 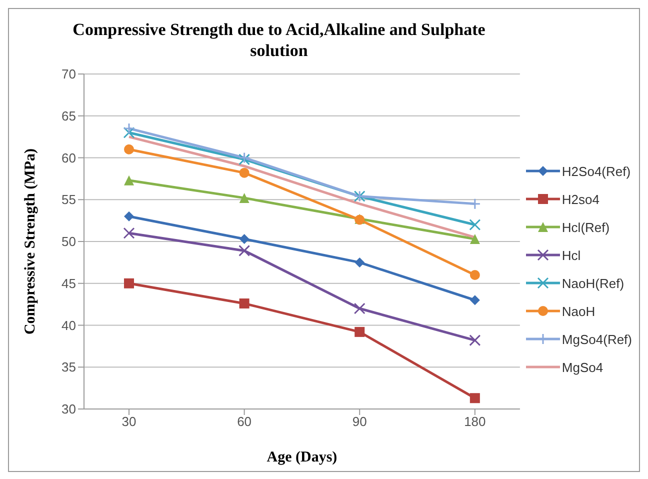 What do you see at coordinates (475, 422) in the screenshot?
I see `x-tick-label: 180` at bounding box center [475, 422].